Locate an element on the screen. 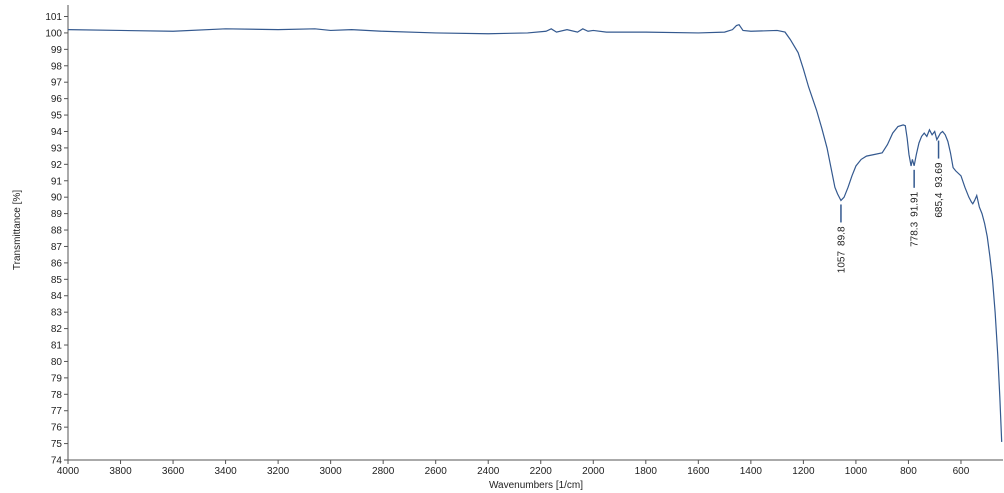 This screenshot has height=493, width=1004. y-tick-label: 89 is located at coordinates (57, 214).